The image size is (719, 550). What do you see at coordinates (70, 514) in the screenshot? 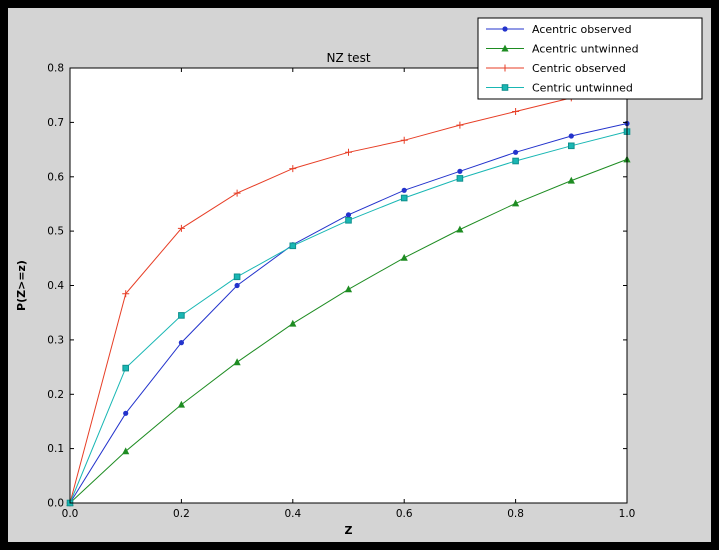
I see `x-tick-label: 0.0` at bounding box center [70, 514].